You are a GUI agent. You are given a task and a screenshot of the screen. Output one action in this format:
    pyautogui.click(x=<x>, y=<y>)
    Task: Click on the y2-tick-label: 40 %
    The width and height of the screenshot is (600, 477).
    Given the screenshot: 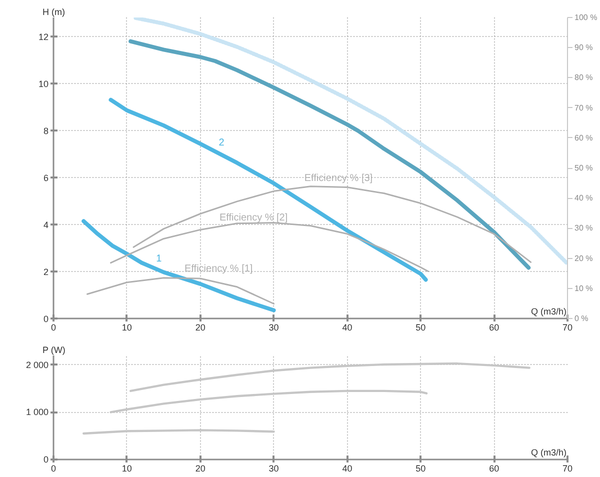 What is the action you would take?
    pyautogui.click(x=583, y=198)
    